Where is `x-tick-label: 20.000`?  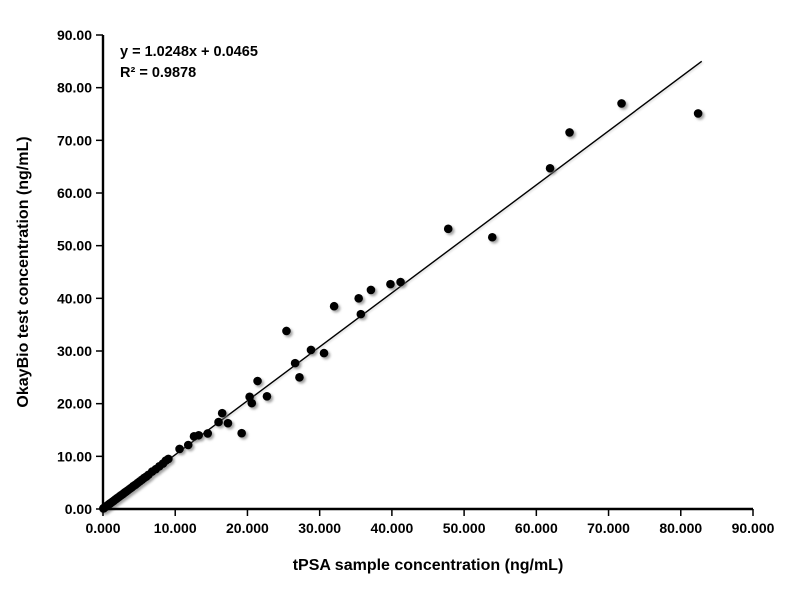 x-tick-label: 20.000 is located at coordinates (247, 528).